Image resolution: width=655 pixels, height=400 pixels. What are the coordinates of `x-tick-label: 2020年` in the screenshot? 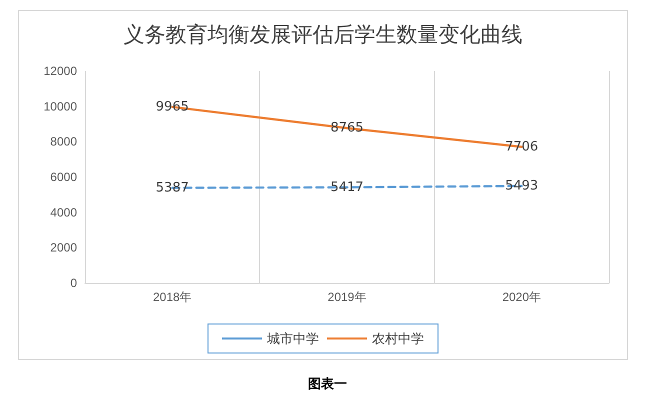 It's located at (522, 297).